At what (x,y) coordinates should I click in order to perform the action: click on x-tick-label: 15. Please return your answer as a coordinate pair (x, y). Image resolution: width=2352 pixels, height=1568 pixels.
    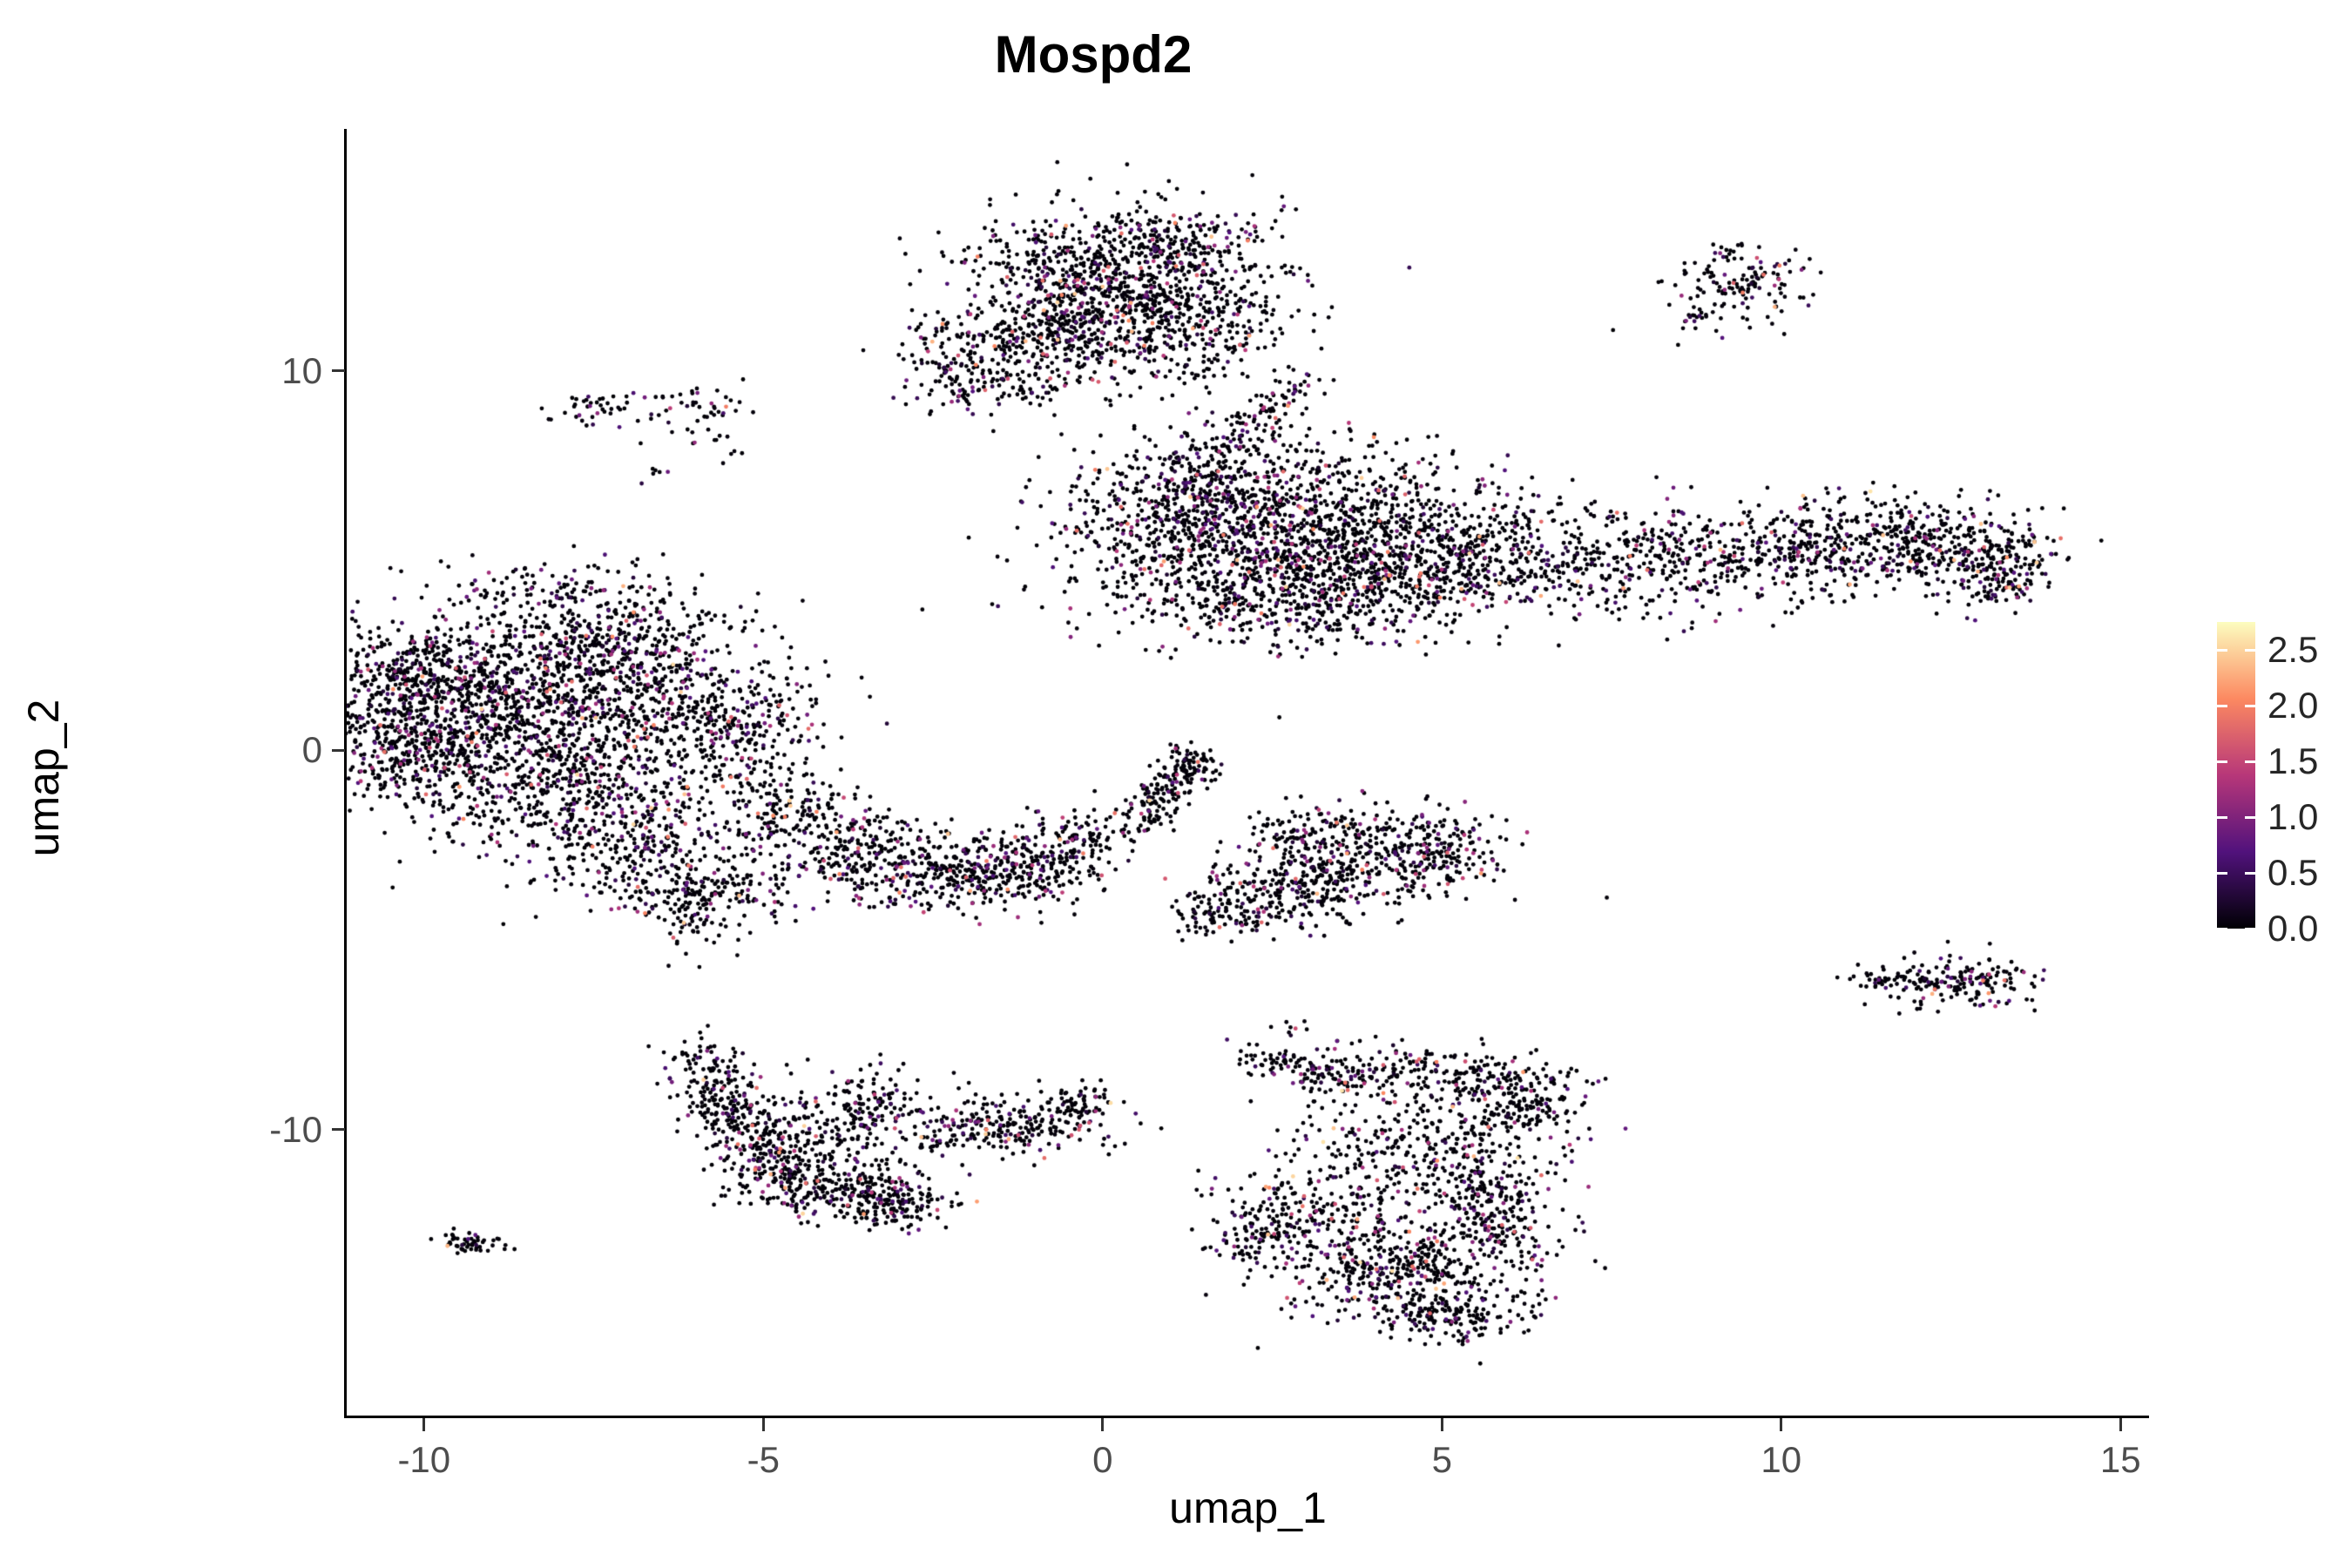
    Looking at the image, I should click on (2120, 1459).